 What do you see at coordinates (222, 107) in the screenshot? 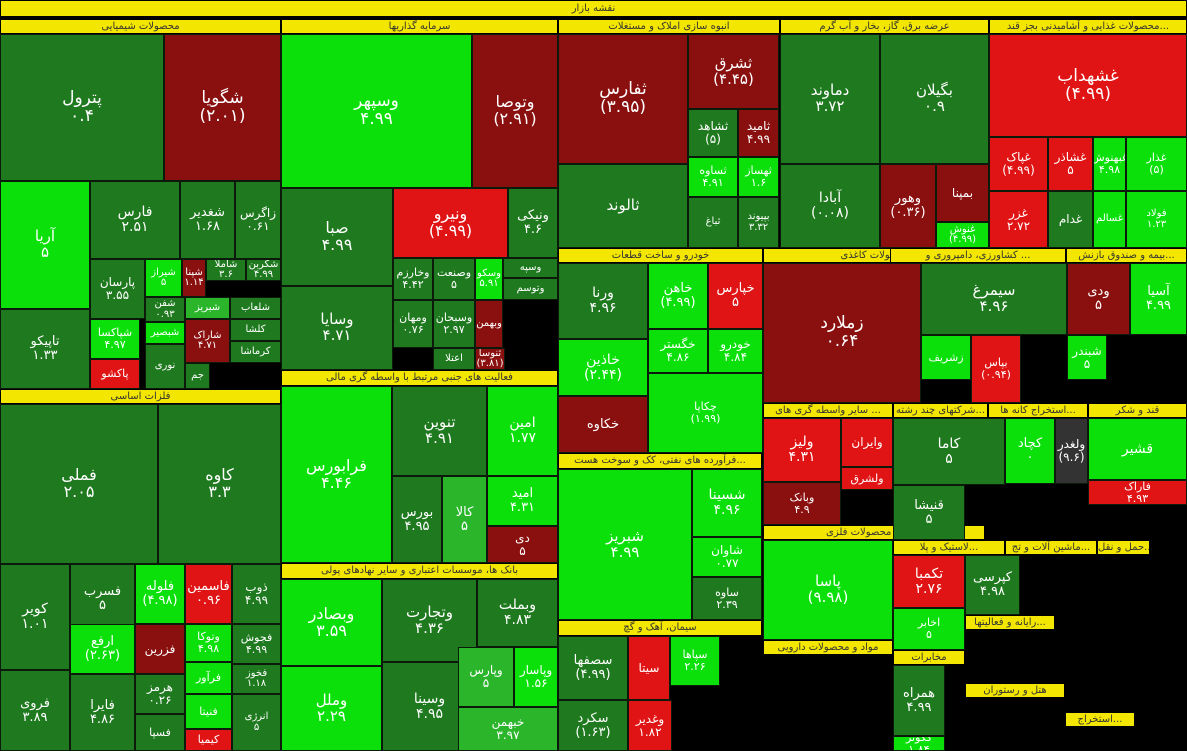
I see `stock-tile: شگویا (۲.۰۱)` at bounding box center [222, 107].